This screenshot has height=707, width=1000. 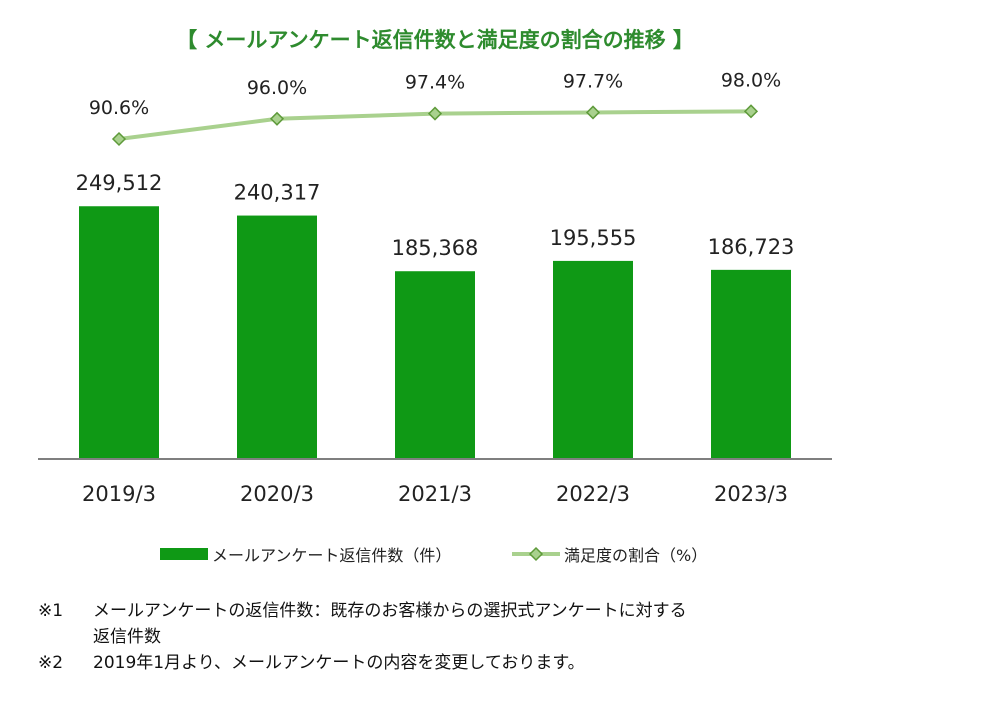 I want to click on legend-swatch-bars, so click(x=184, y=554).